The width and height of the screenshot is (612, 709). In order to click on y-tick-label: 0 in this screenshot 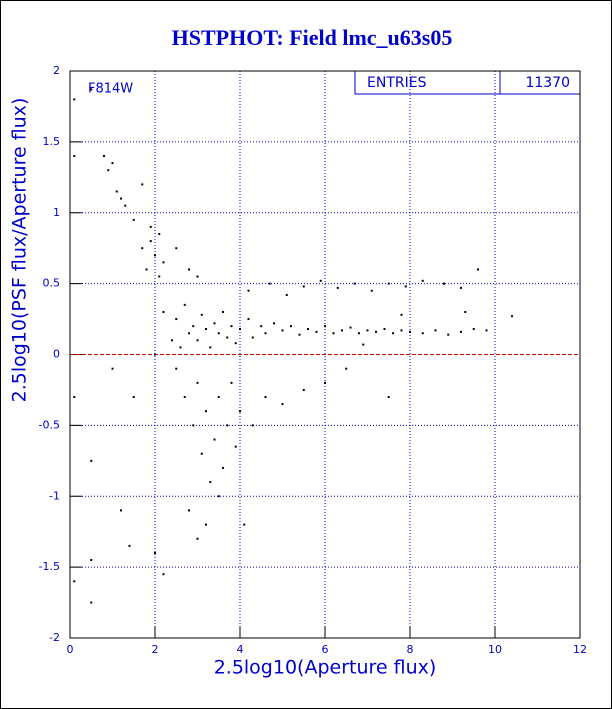, I will do `click(56, 354)`.